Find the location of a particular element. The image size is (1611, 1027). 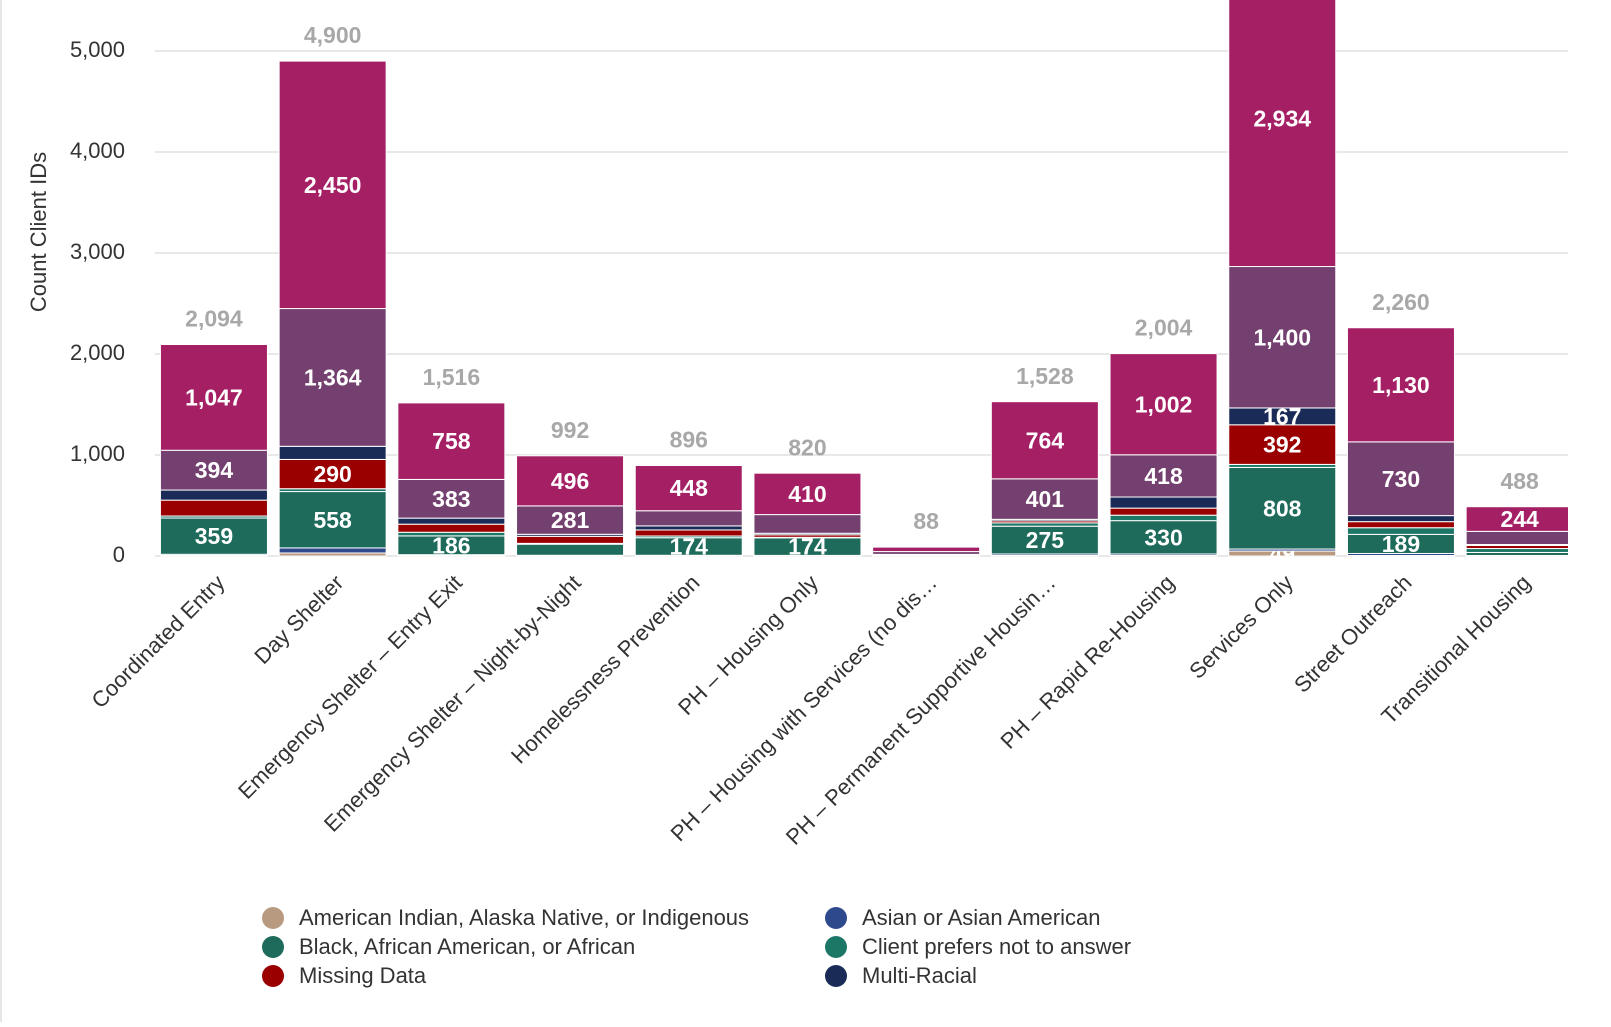

x-tick-label: Coordinated Entry is located at coordinates (158, 641).